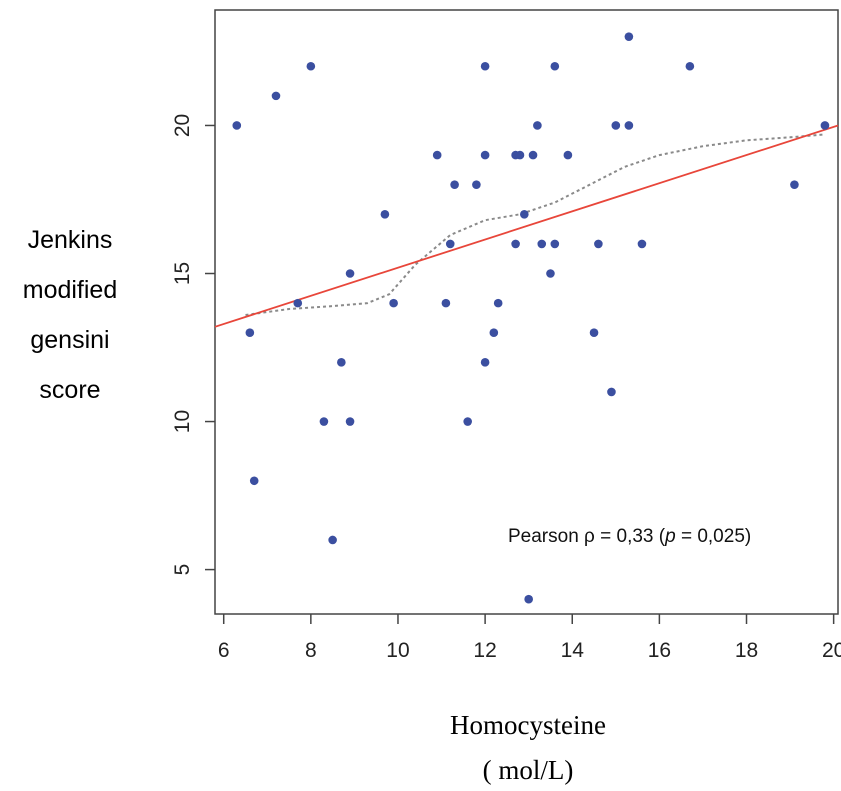 The image size is (841, 791). Describe the element at coordinates (528, 770) in the screenshot. I see `x-label-line-2: ( mol/L)` at that location.